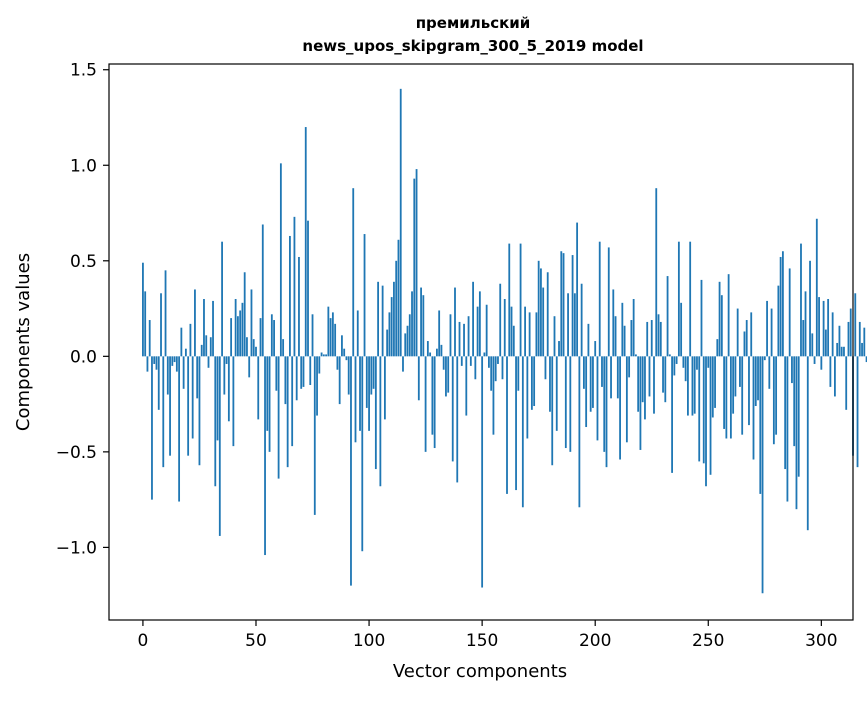  What do you see at coordinates (83, 71) in the screenshot?
I see `y-tick-label: 1.5` at bounding box center [83, 71].